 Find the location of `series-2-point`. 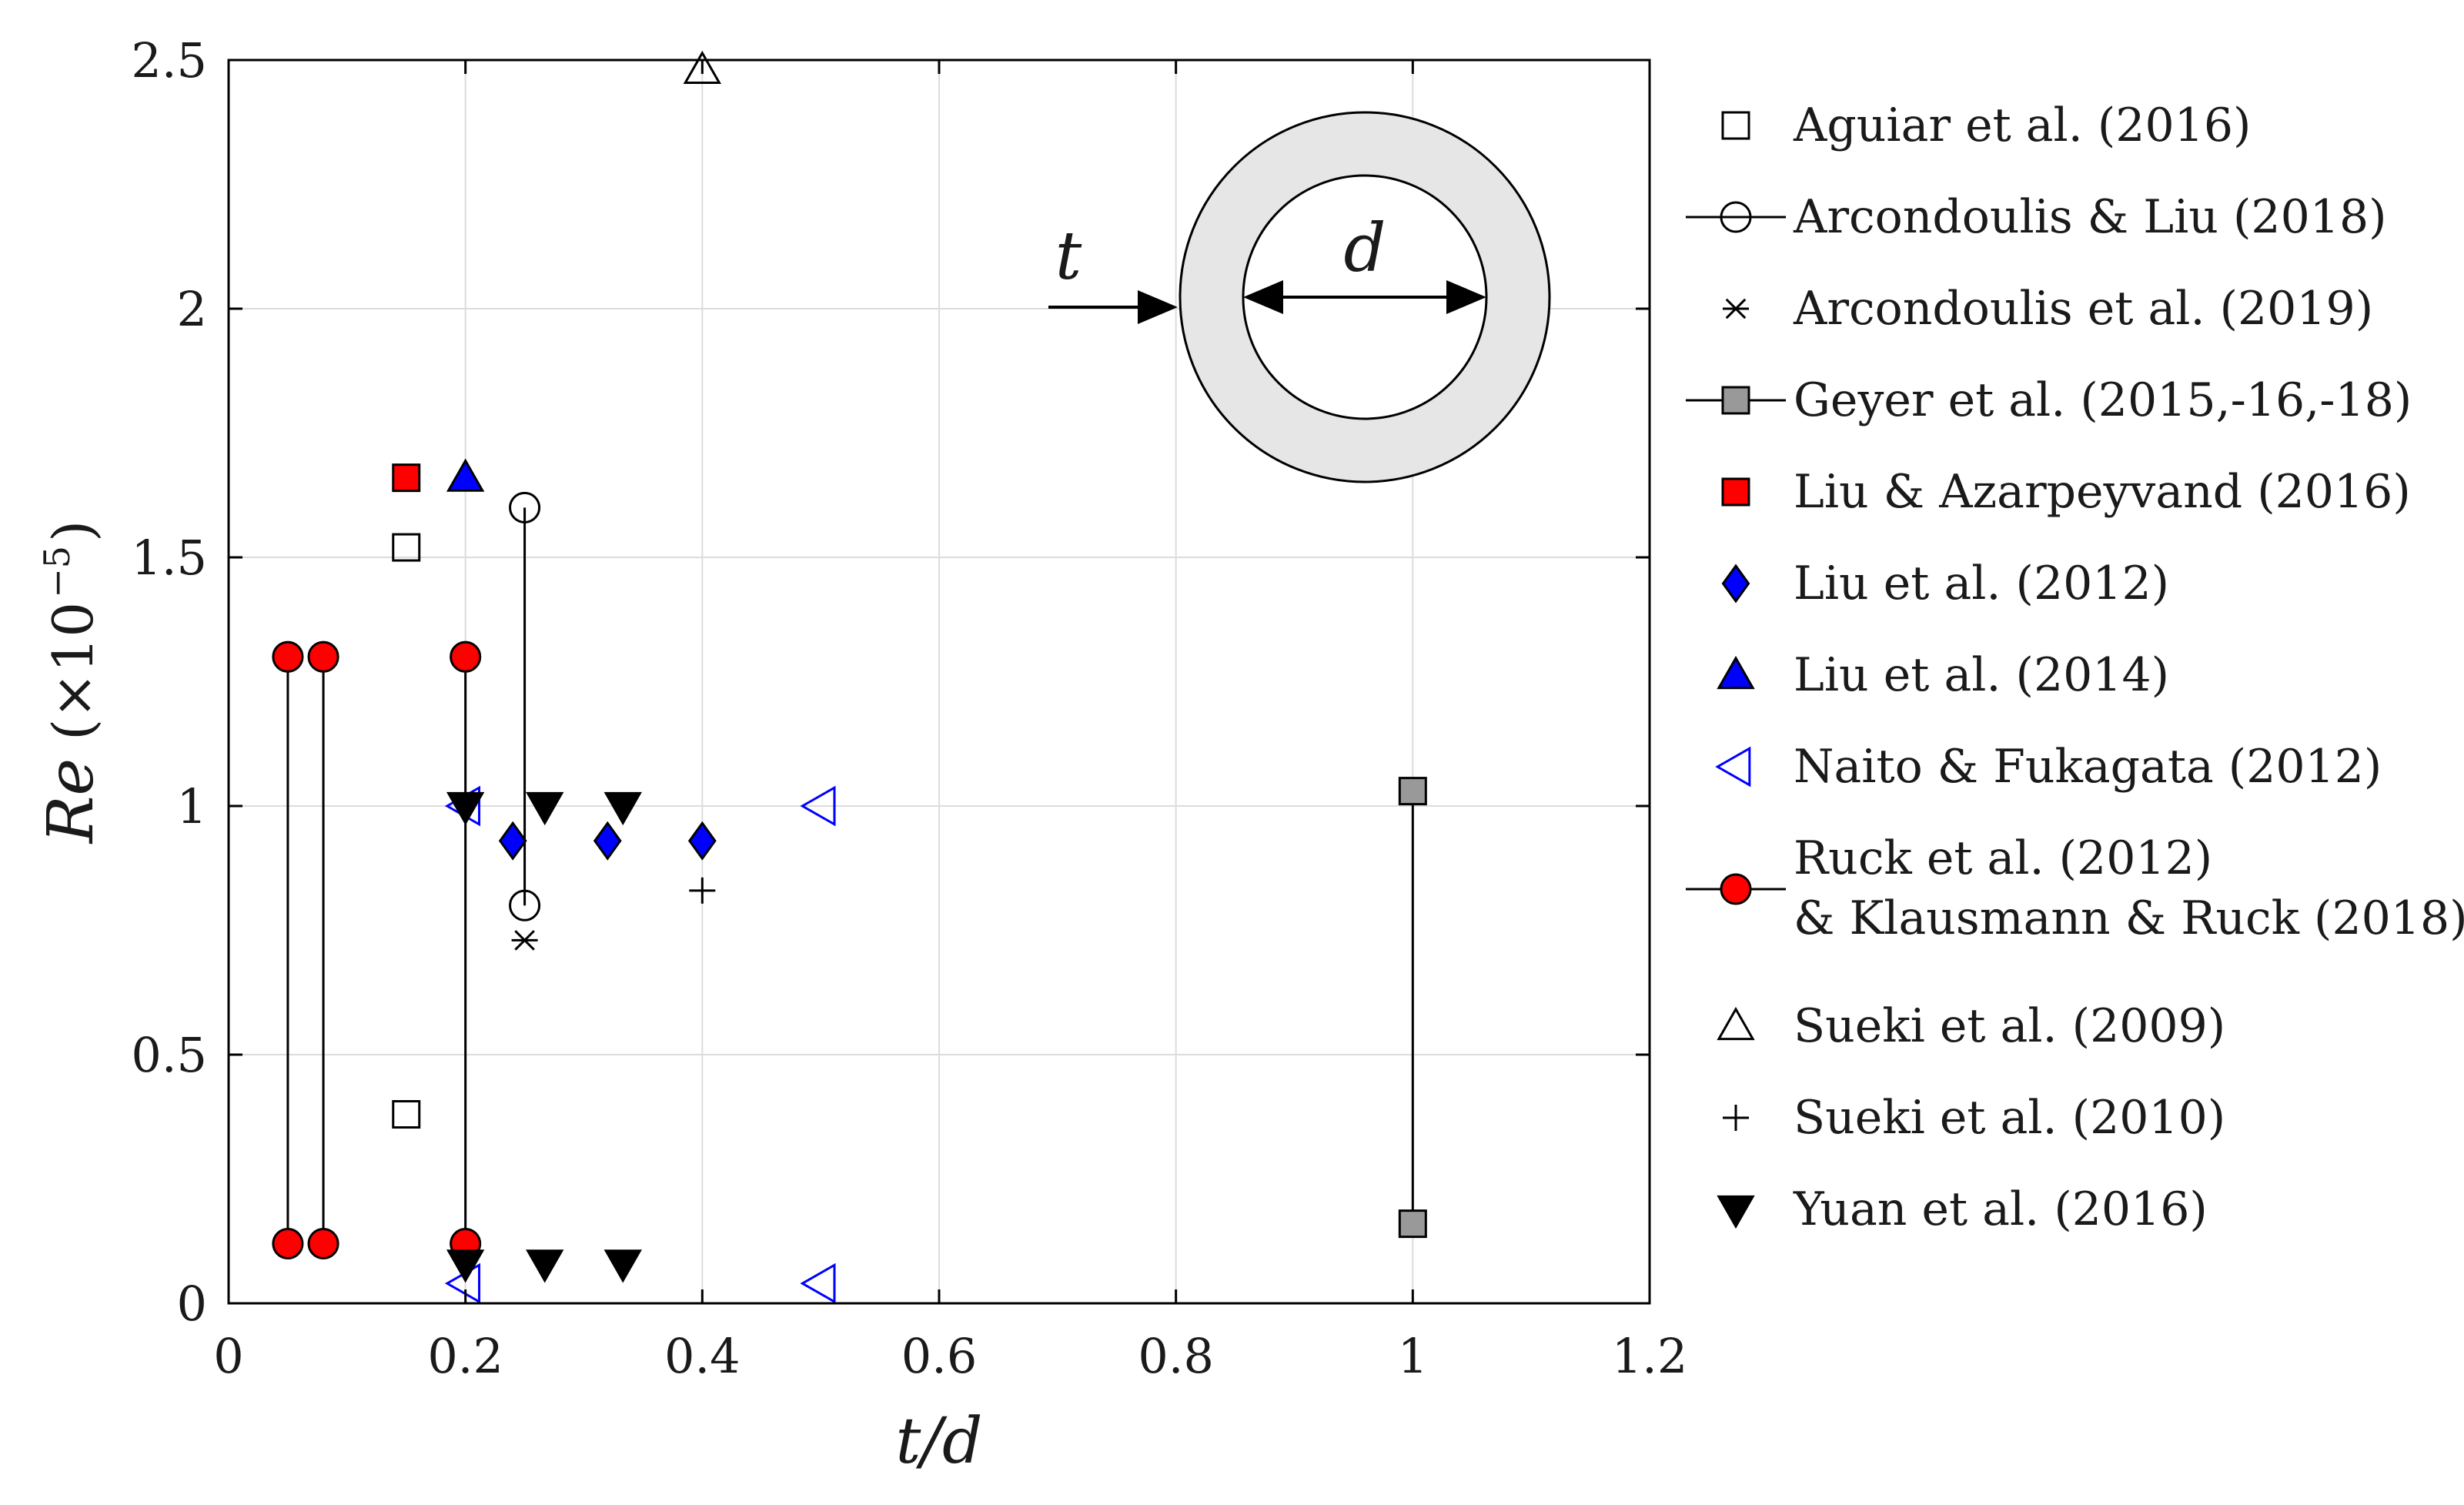

series-2-point is located at coordinates (524, 940).